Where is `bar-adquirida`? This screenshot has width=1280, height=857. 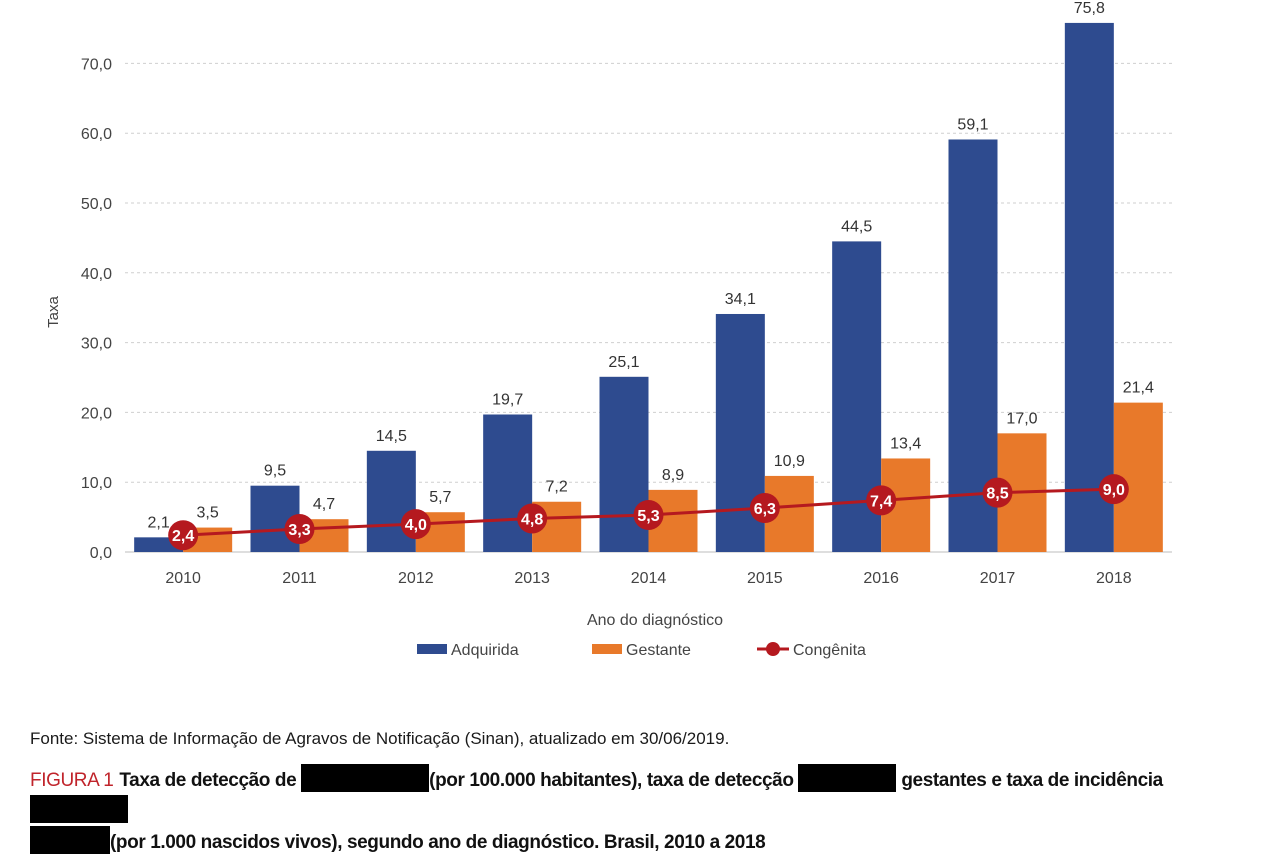
bar-adquirida is located at coordinates (1089, 287).